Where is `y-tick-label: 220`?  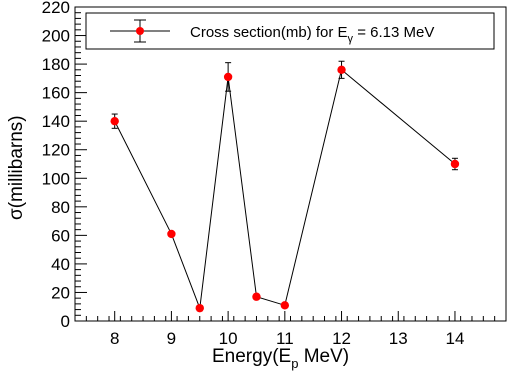 y-tick-label: 220 is located at coordinates (56, 8).